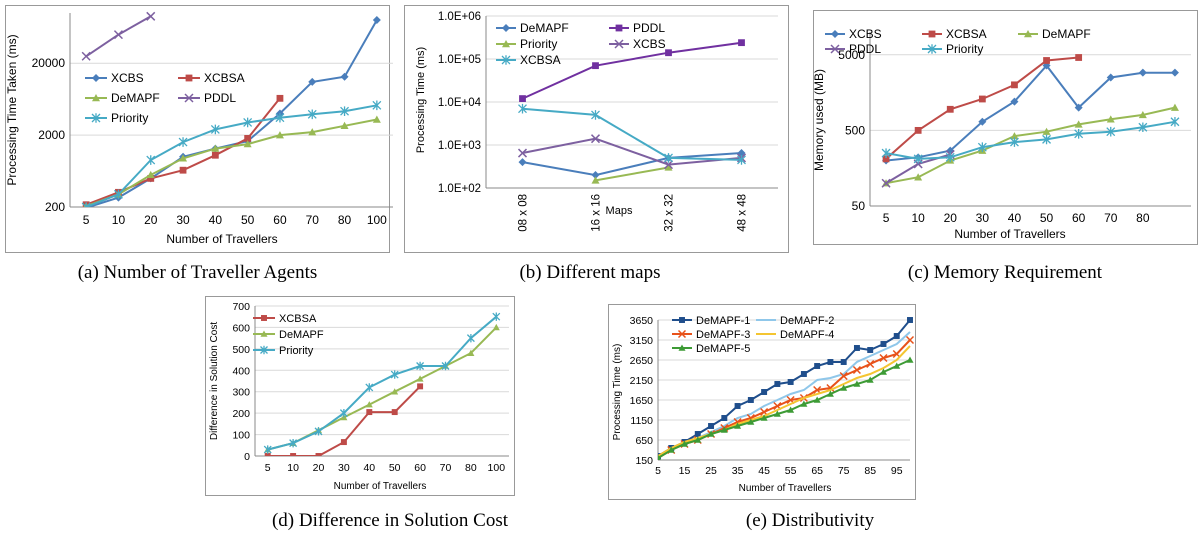 The height and width of the screenshot is (536, 1201). What do you see at coordinates (642, 321) in the screenshot?
I see `chart-e-ytick-label: 3650` at bounding box center [642, 321].